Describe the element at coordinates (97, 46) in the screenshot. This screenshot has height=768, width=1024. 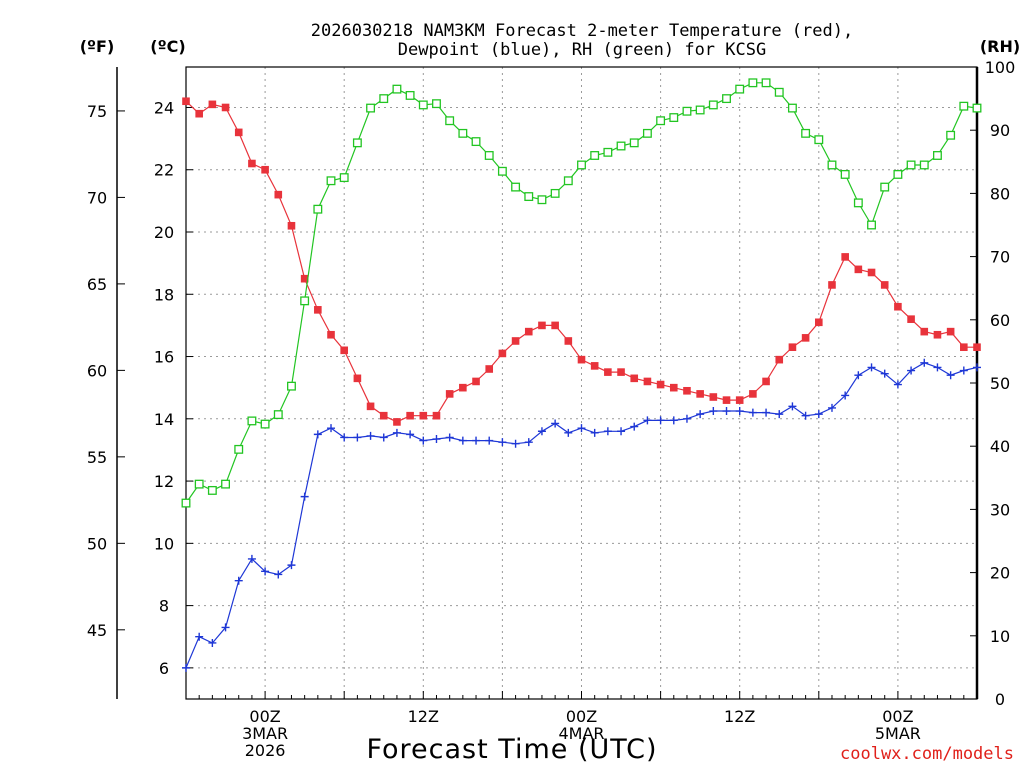
I see `fahrenheit-unit-label: (ºF)` at that location.